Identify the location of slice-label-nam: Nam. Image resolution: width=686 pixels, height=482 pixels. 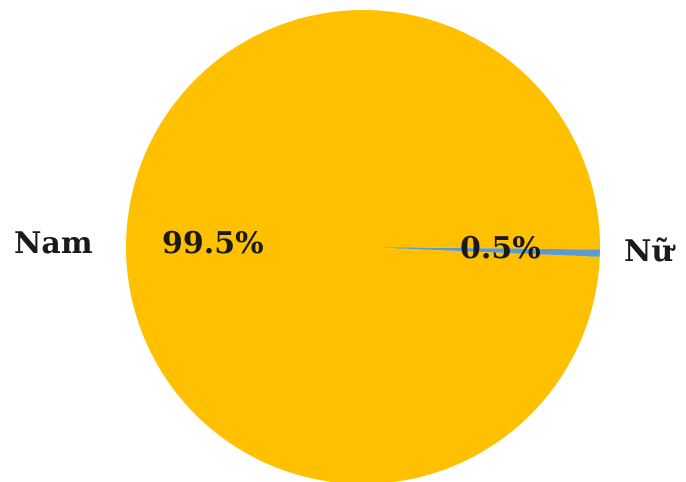
(53, 243).